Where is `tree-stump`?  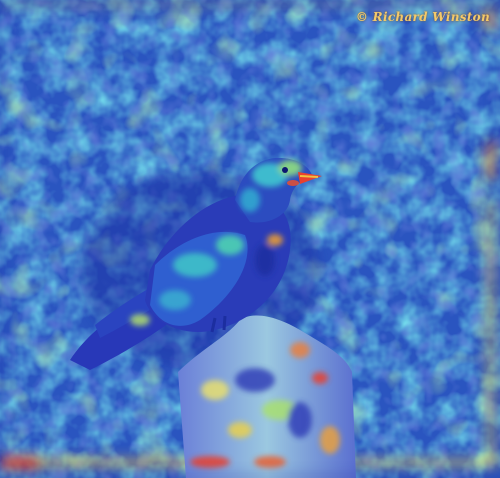 tree-stump is located at coordinates (267, 395).